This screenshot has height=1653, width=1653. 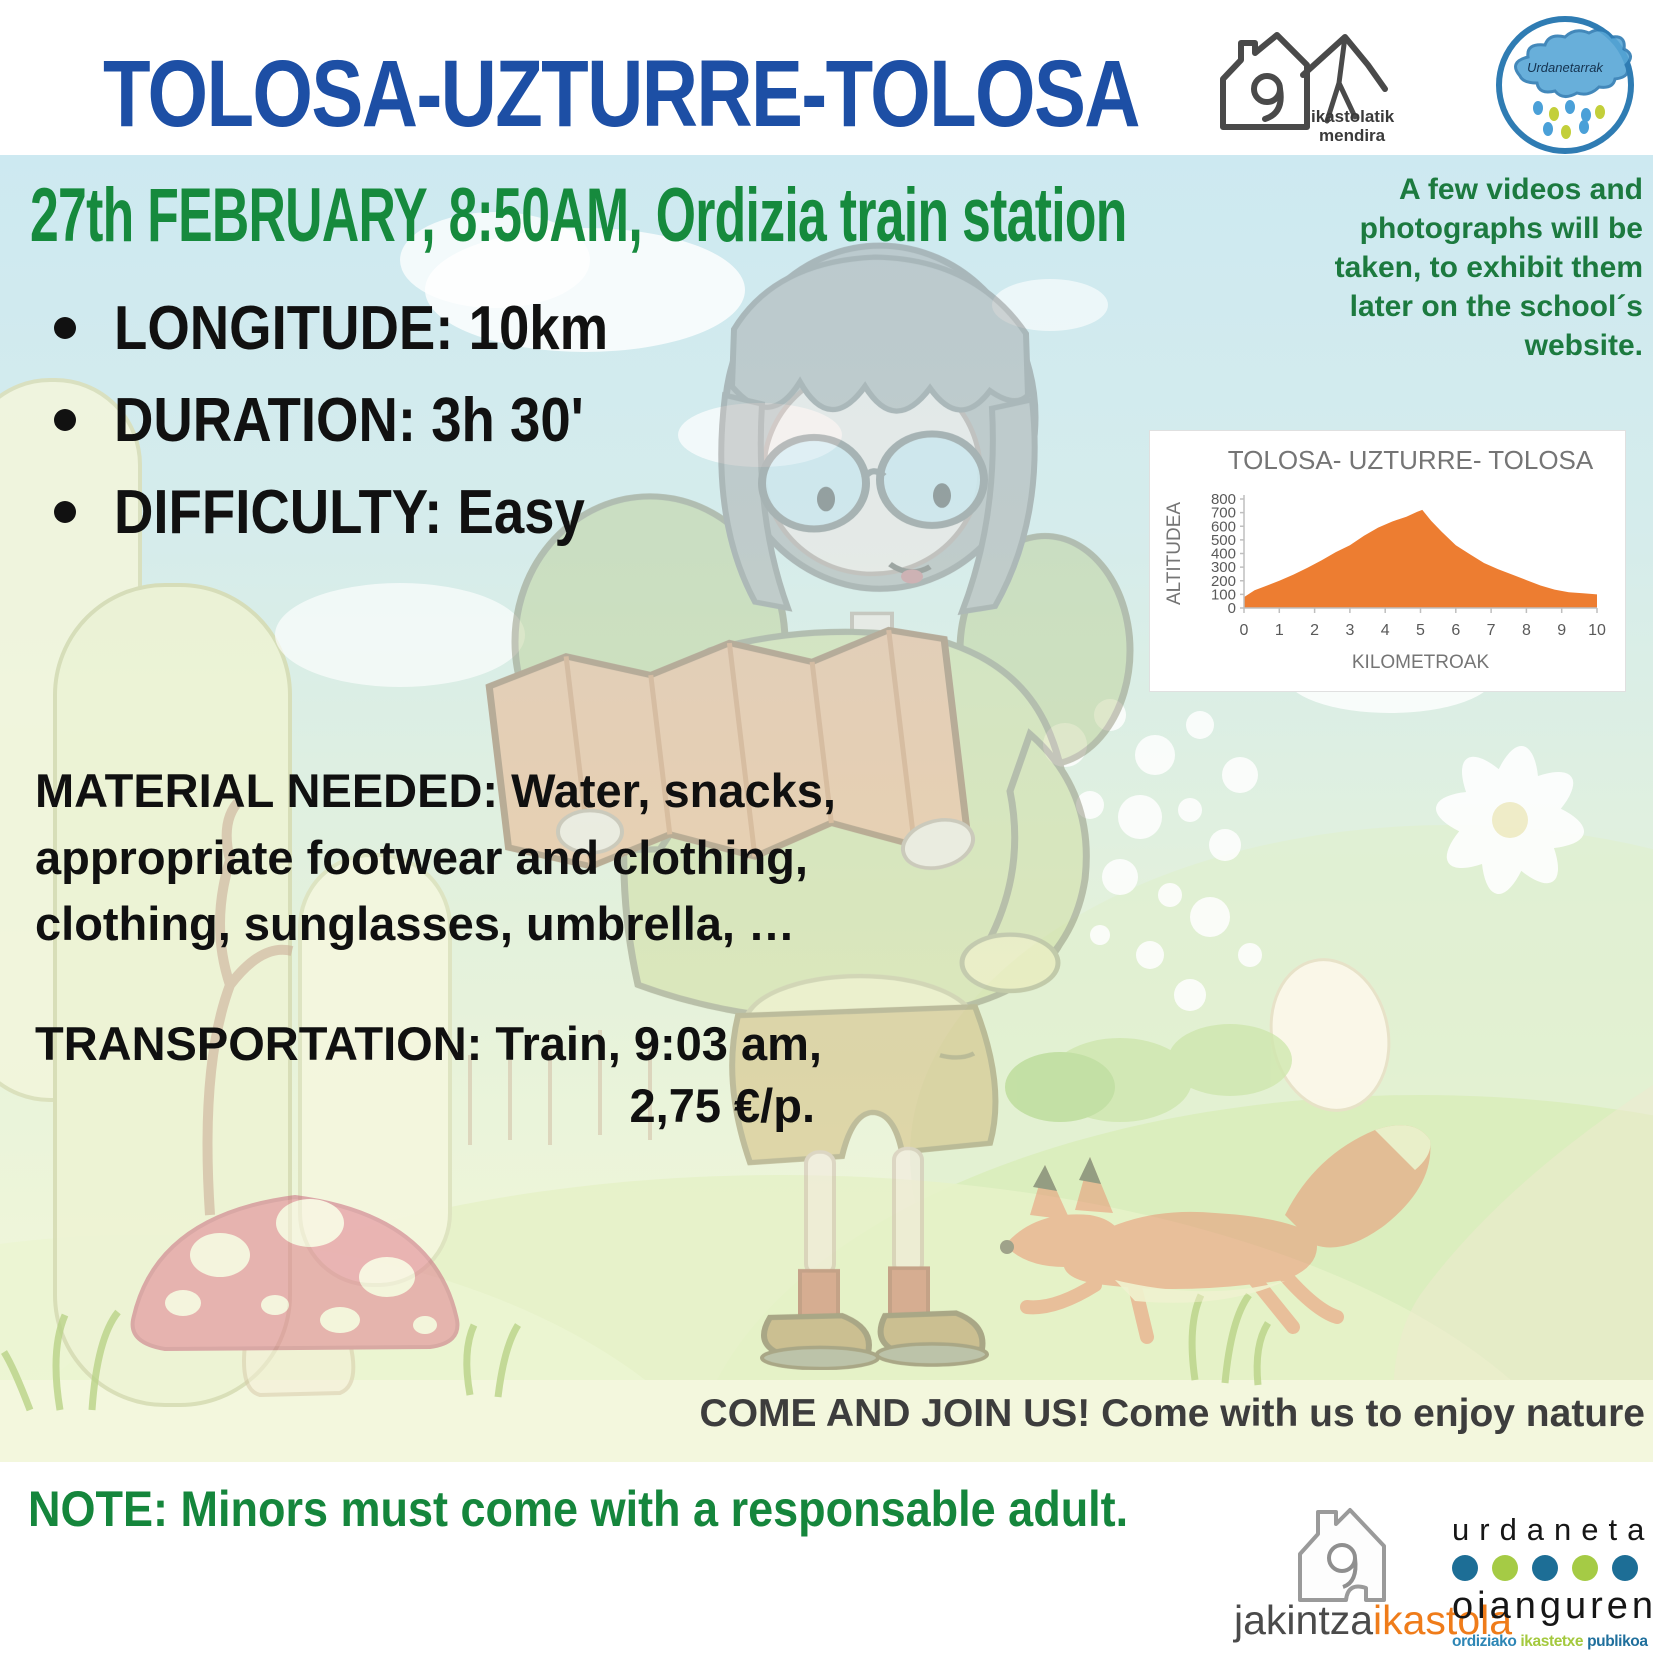 What do you see at coordinates (1223, 540) in the screenshot?
I see `svg-text: 500` at bounding box center [1223, 540].